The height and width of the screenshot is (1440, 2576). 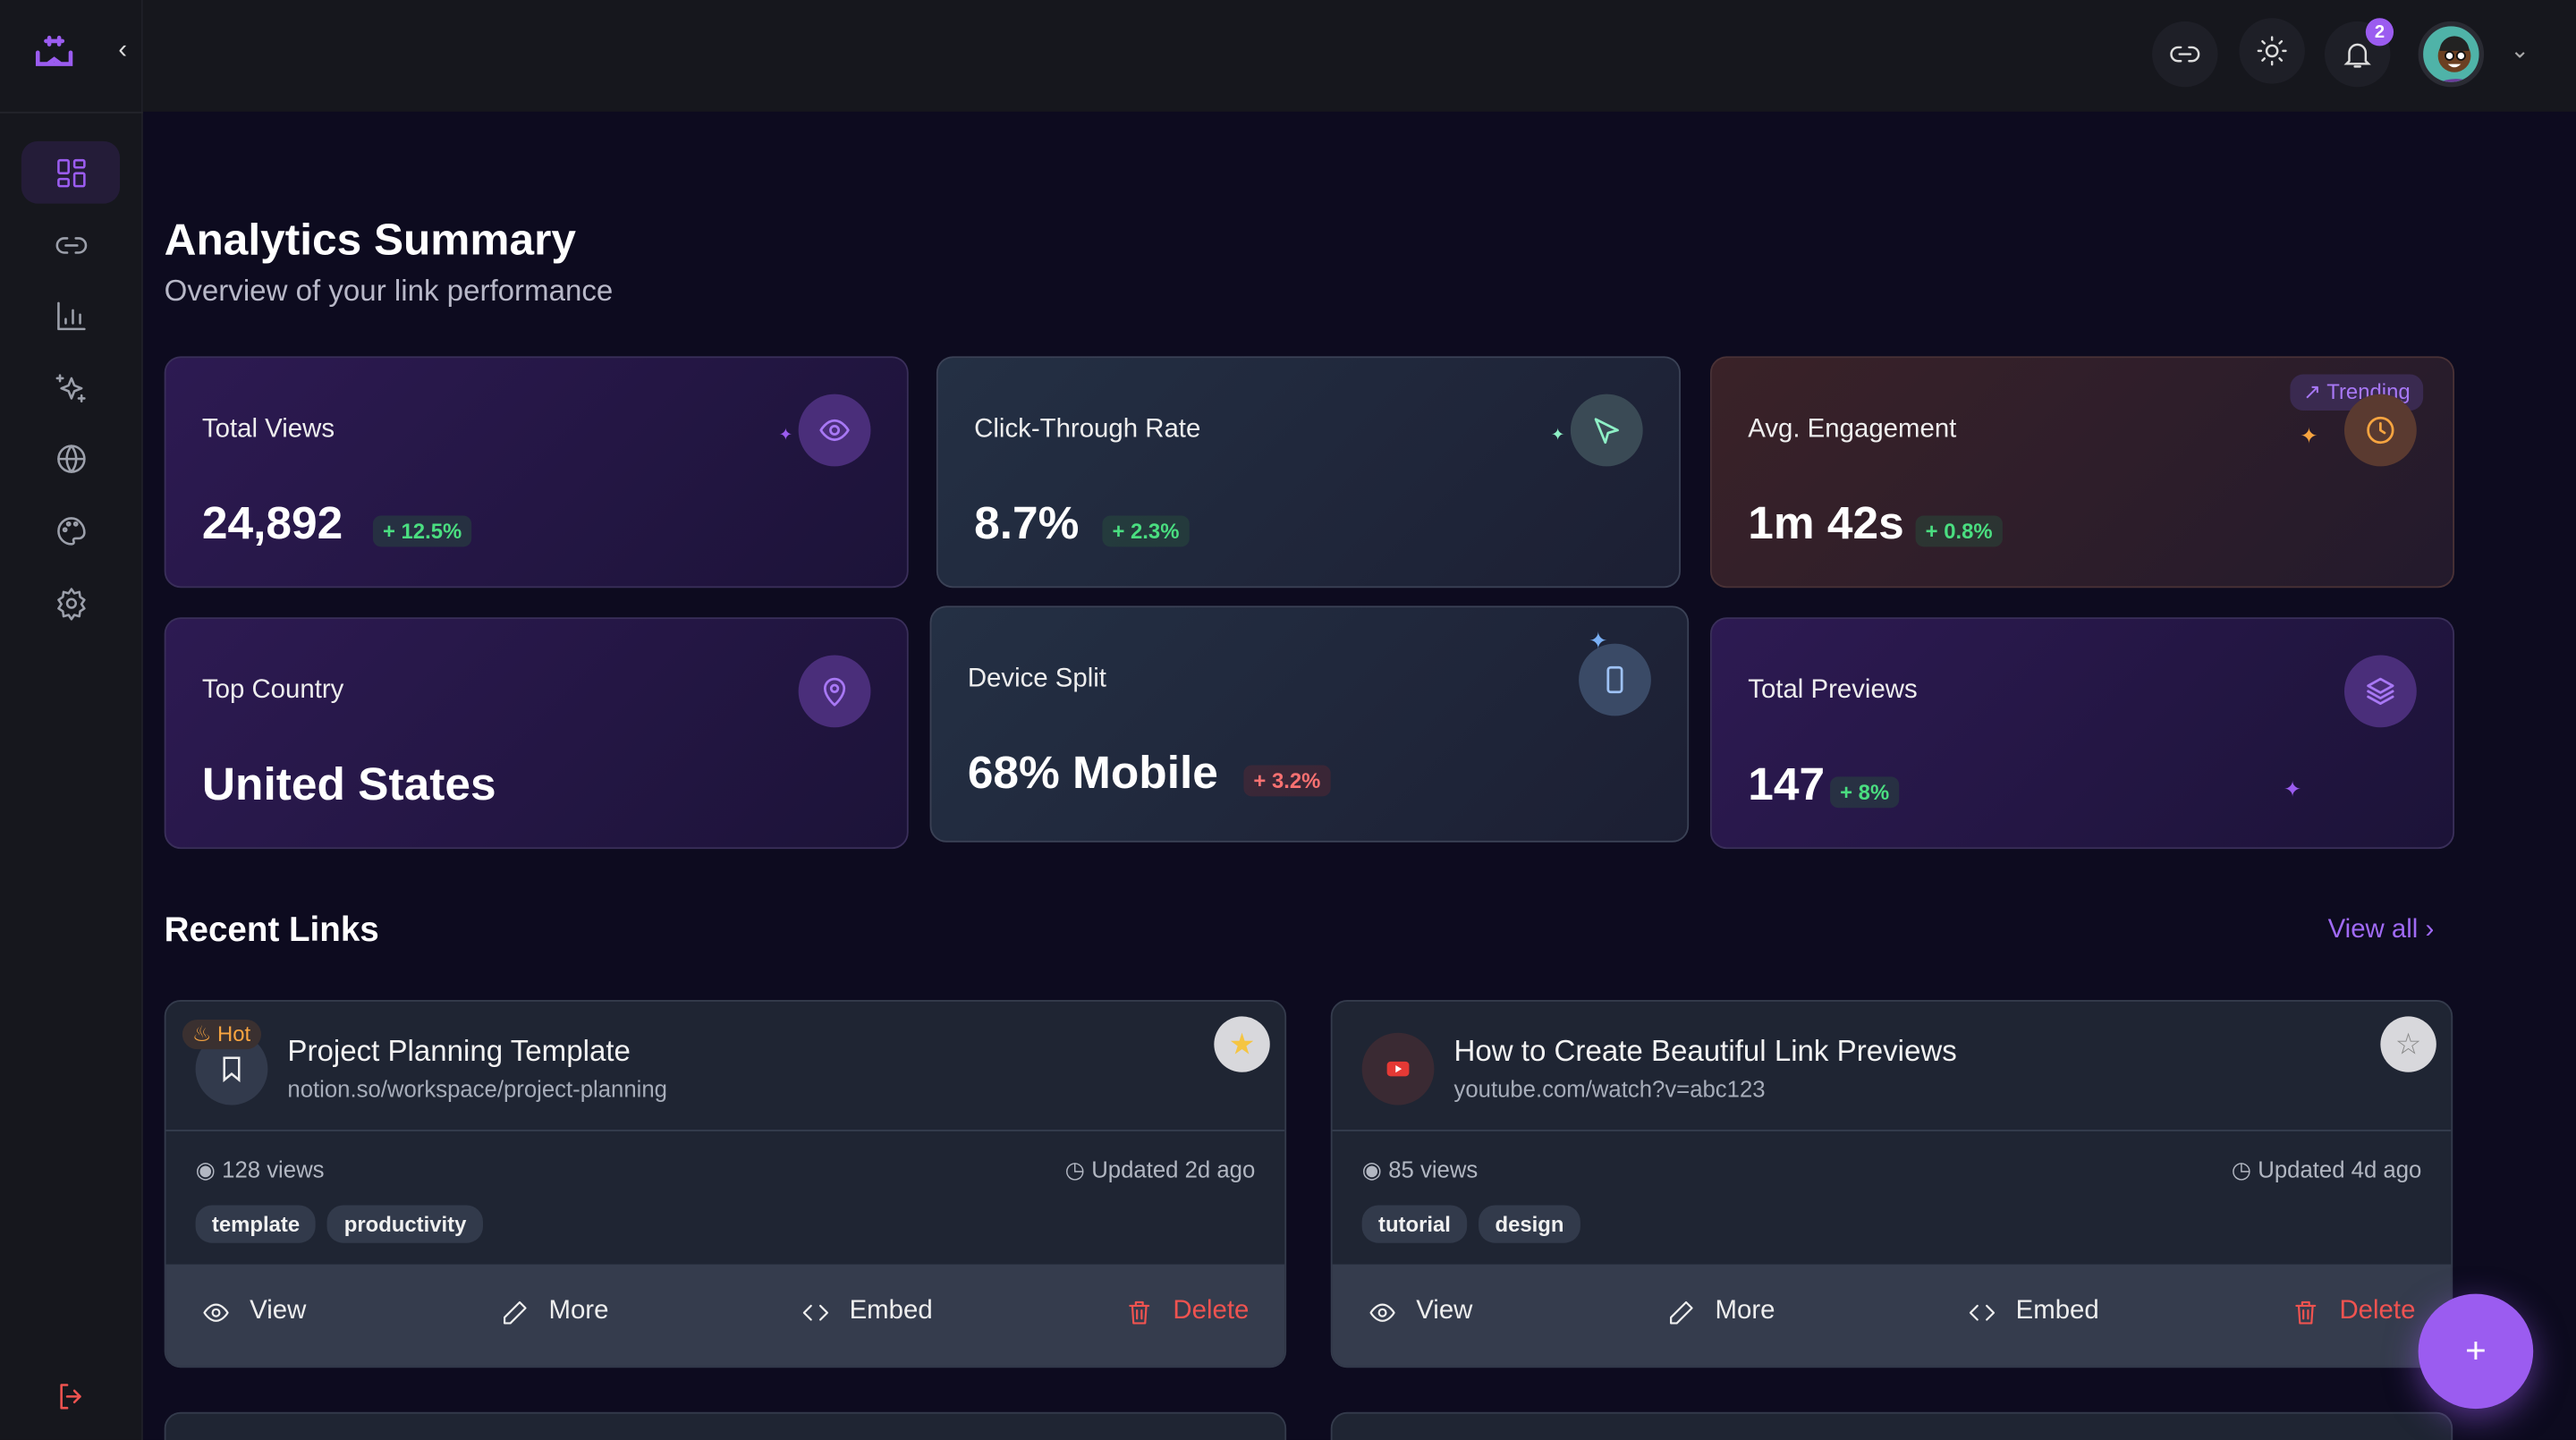 What do you see at coordinates (273, 1169) in the screenshot?
I see `views-label: 128 views` at bounding box center [273, 1169].